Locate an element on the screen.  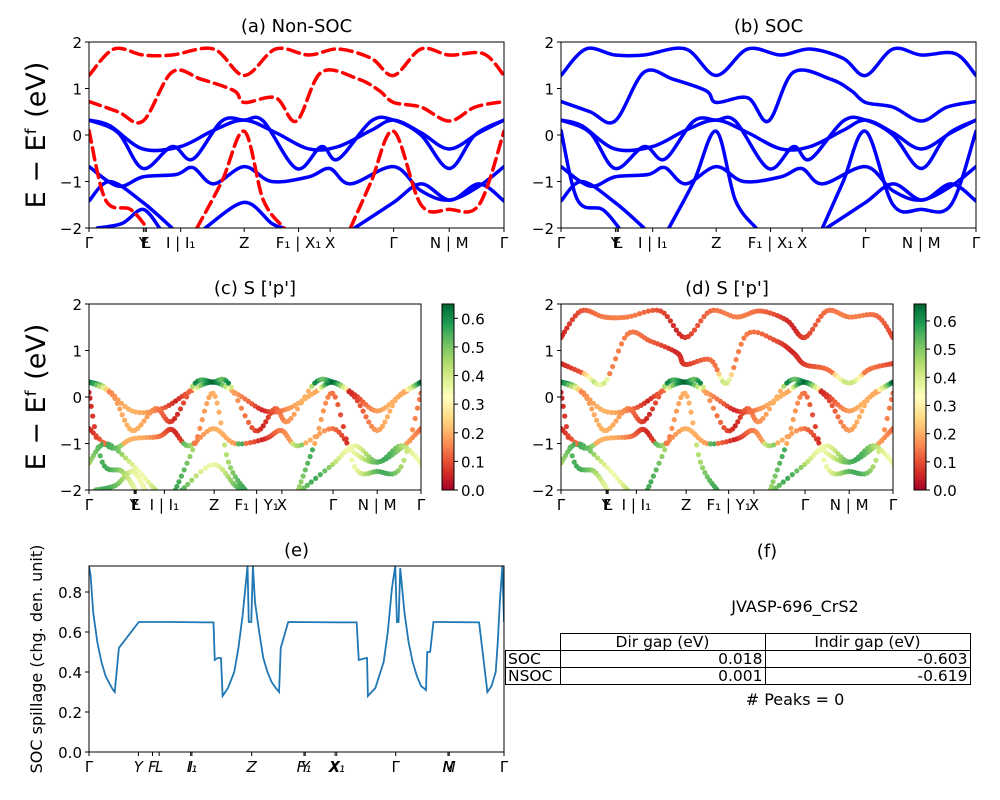
x-tick-label: F₁ | X₁ is located at coordinates (299, 243).